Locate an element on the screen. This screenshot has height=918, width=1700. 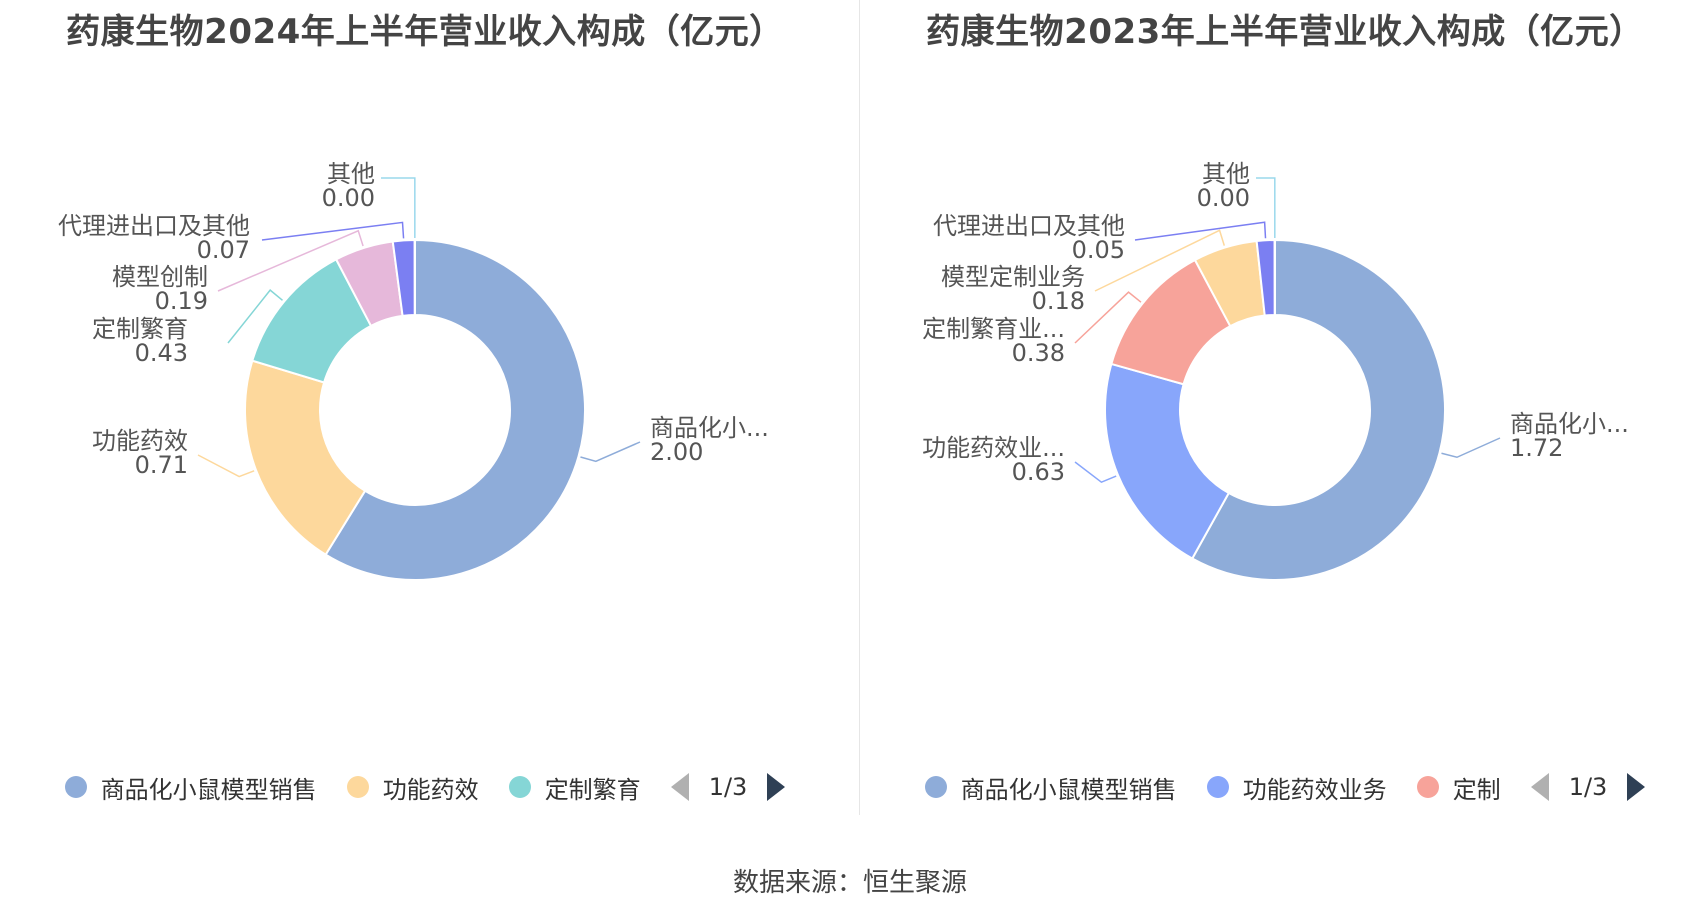
legend-item: 功能药效 is located at coordinates (412, 787).